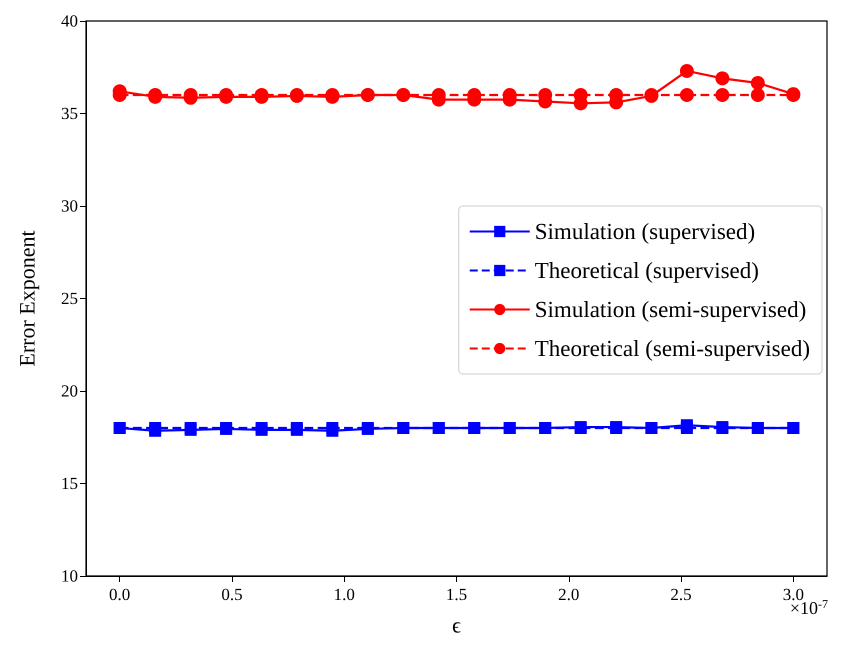 Image resolution: width=844 pixels, height=659 pixels. I want to click on x-tick-label: 1.0, so click(344, 594).